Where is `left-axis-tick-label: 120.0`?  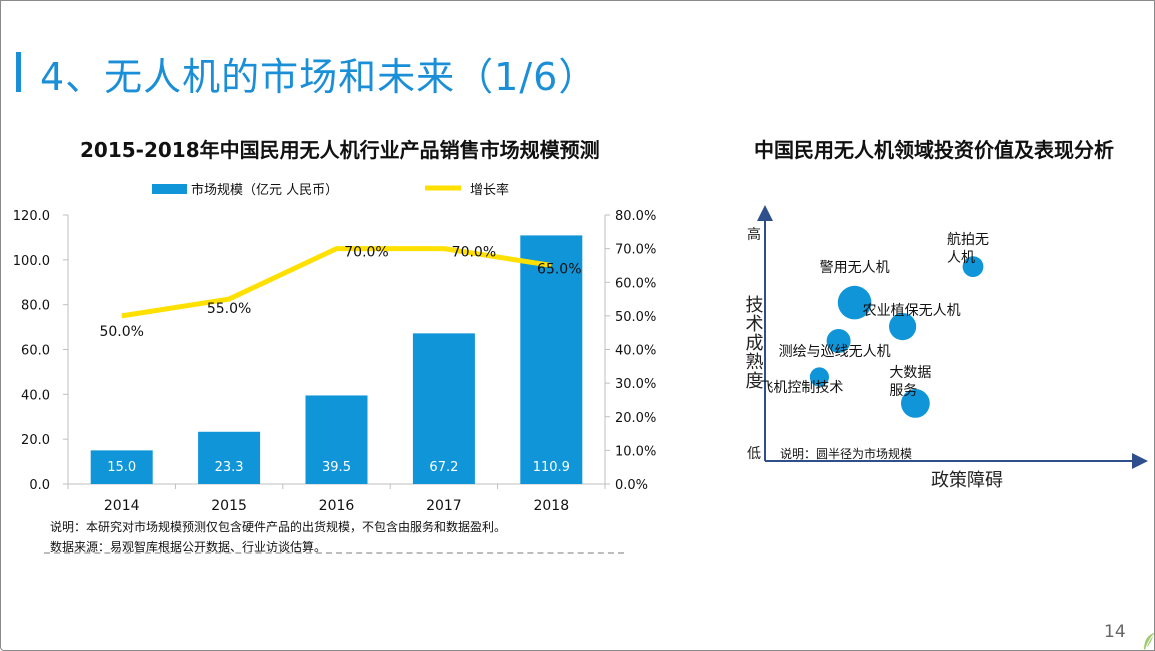
left-axis-tick-label: 120.0 is located at coordinates (31, 216).